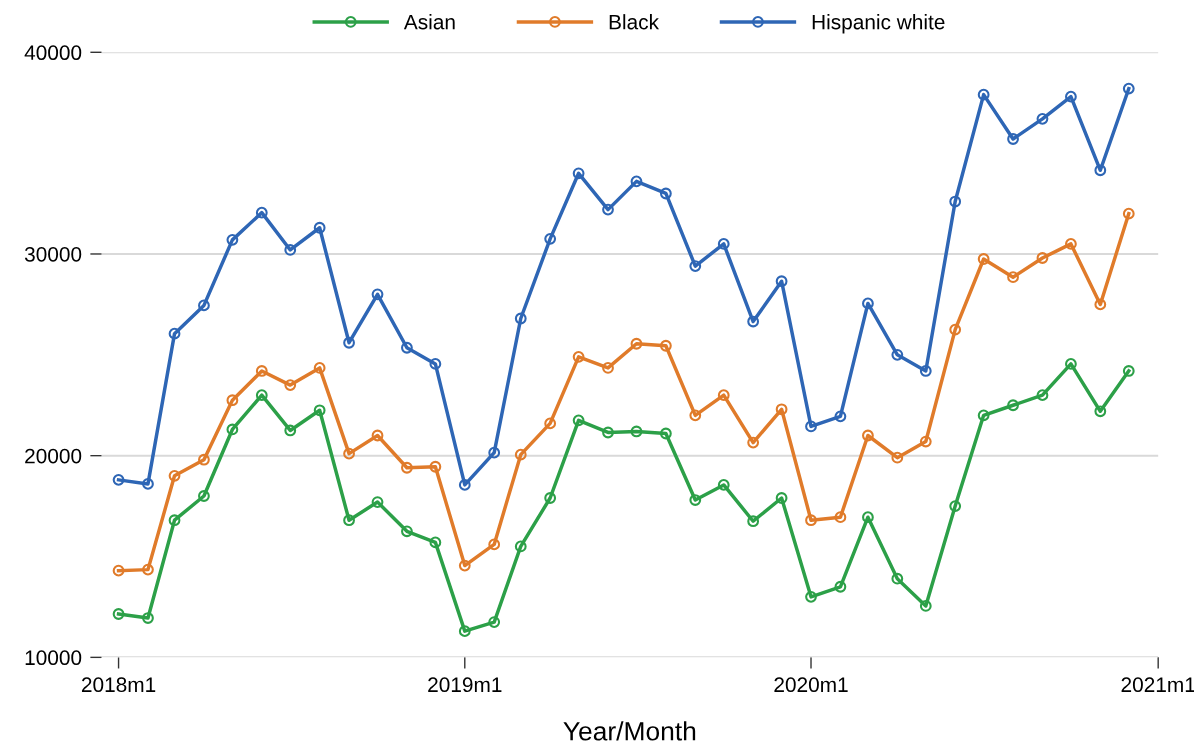 The height and width of the screenshot is (747, 1194). What do you see at coordinates (118, 685) in the screenshot?
I see `x-tick-label: 2018m1` at bounding box center [118, 685].